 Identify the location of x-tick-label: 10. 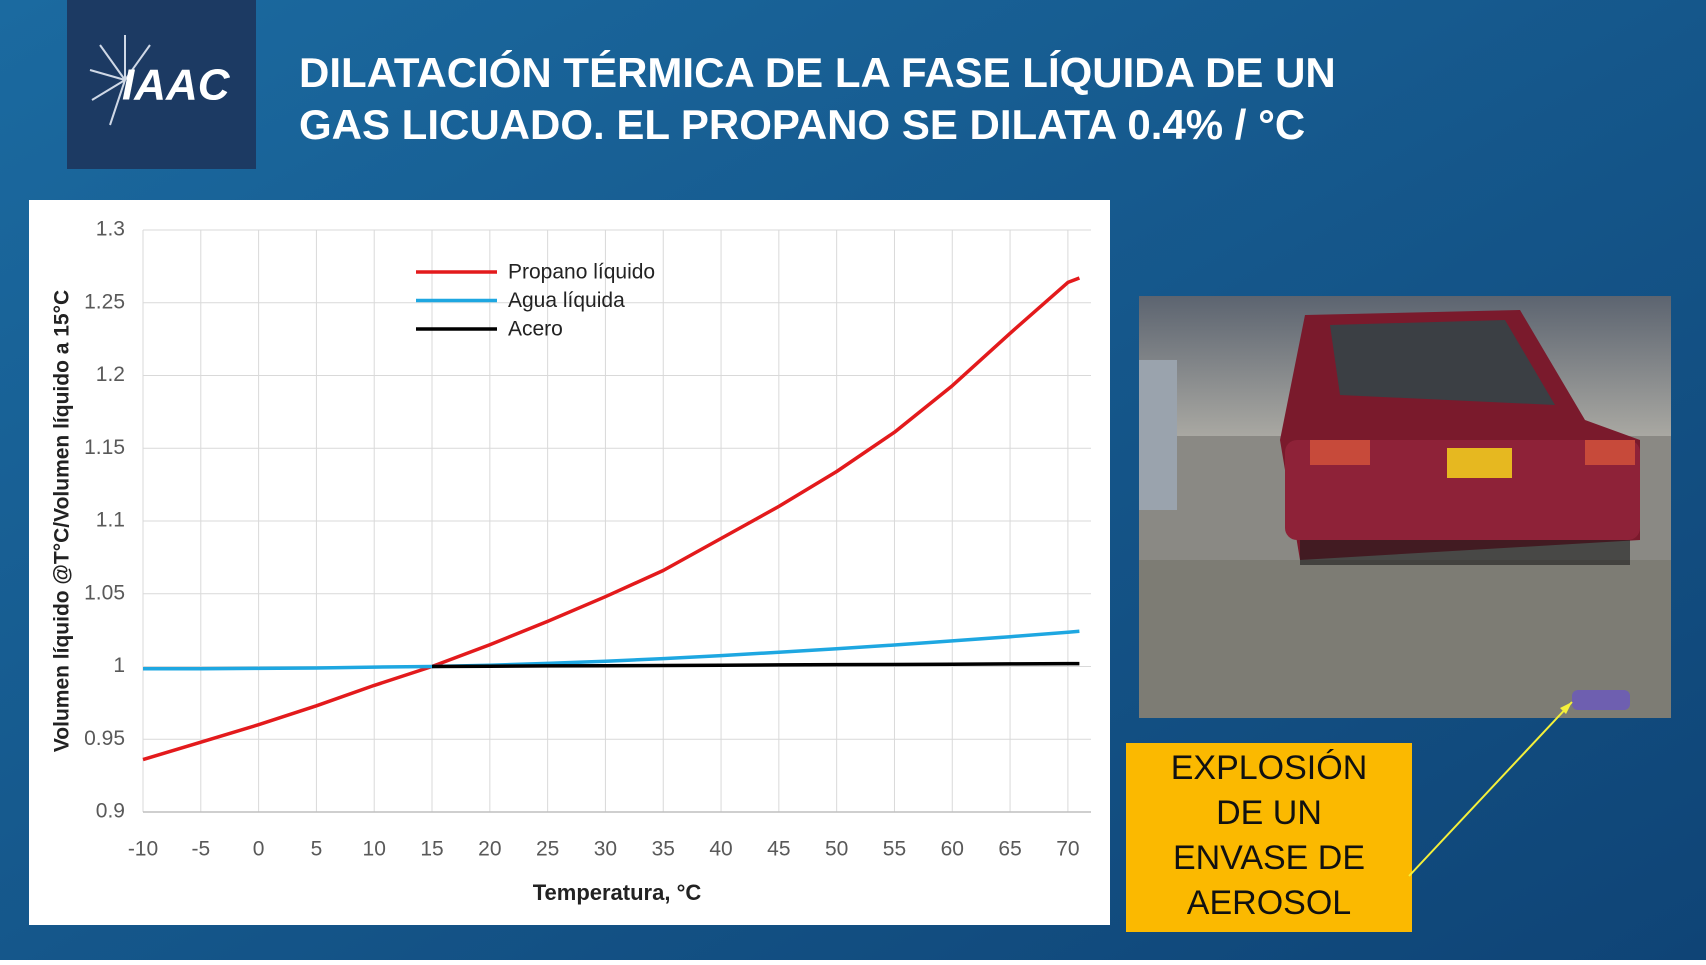
(374, 849).